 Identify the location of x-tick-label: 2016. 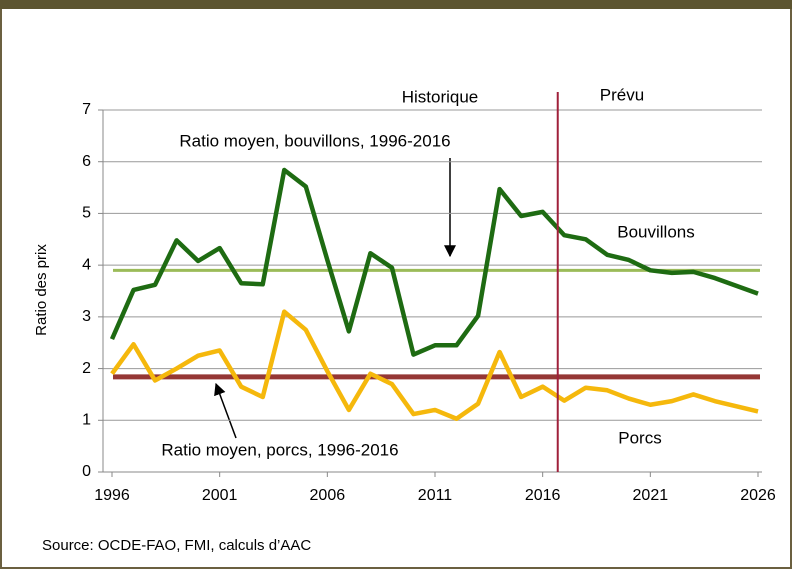
(543, 495).